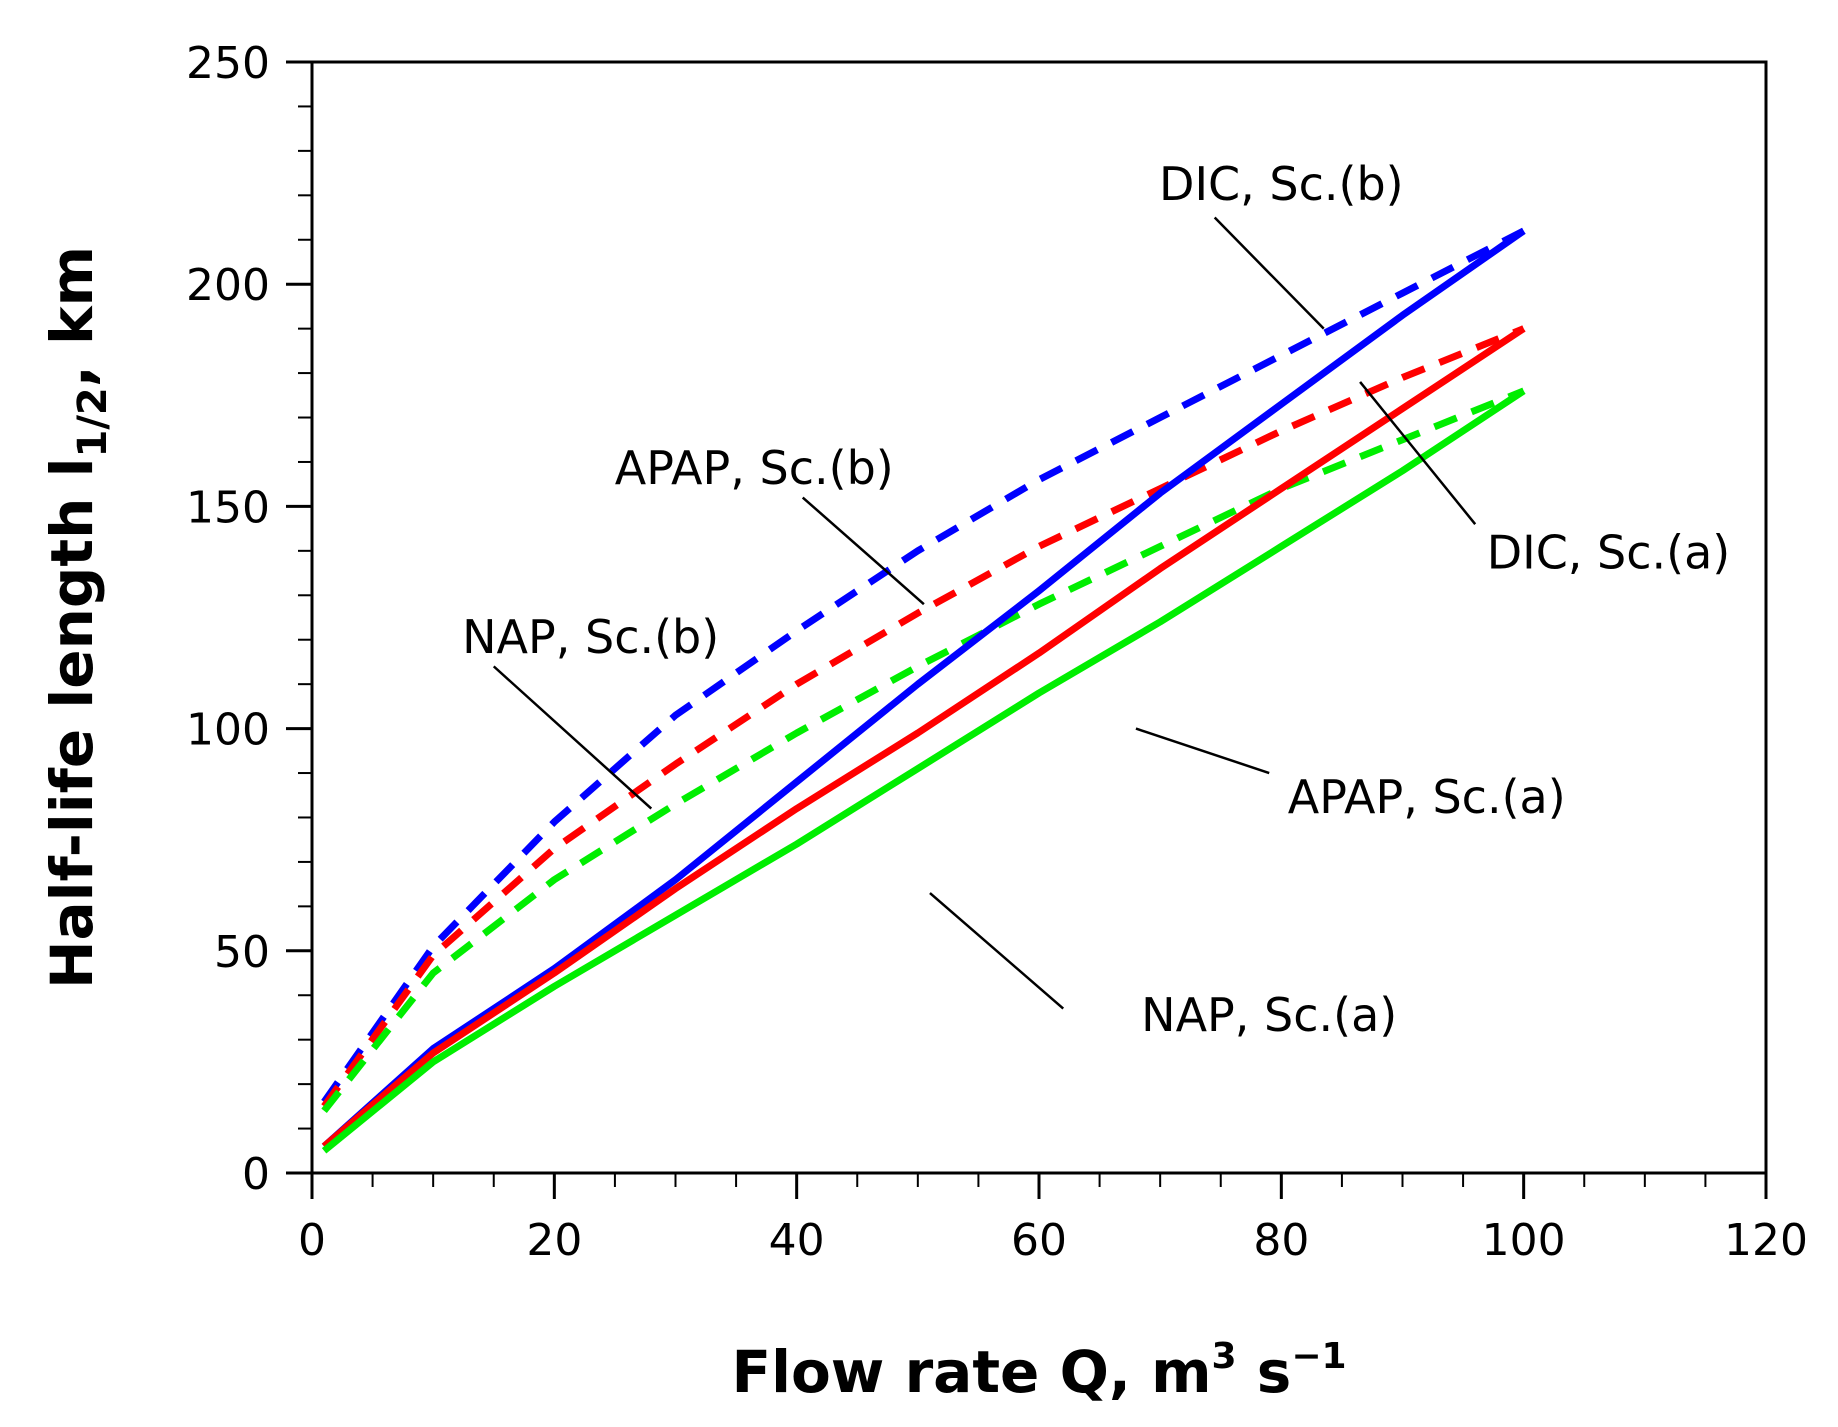 This screenshot has height=1427, width=1838. Describe the element at coordinates (554, 1240) in the screenshot. I see `x-tick-label: 20` at that location.